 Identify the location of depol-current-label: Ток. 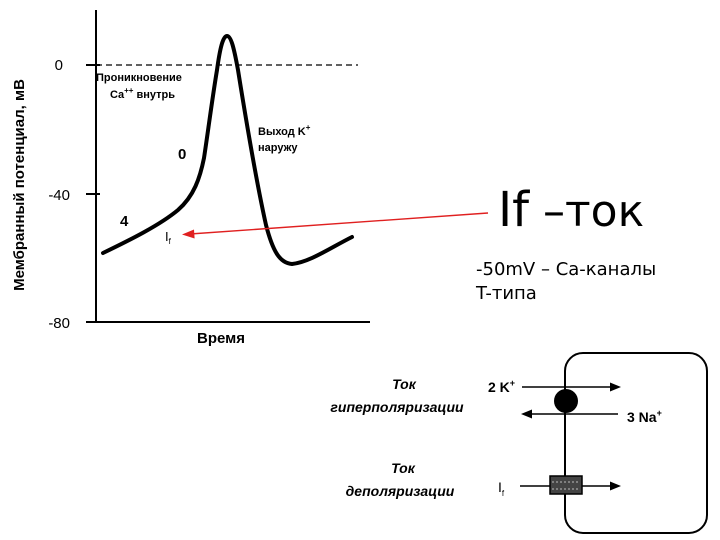
(403, 468).